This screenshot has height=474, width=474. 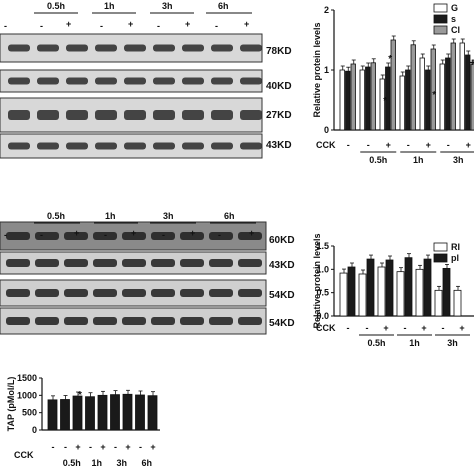 What do you see at coordinates (29, 413) in the screenshot?
I see `y-tick-label: 500` at bounding box center [29, 413].